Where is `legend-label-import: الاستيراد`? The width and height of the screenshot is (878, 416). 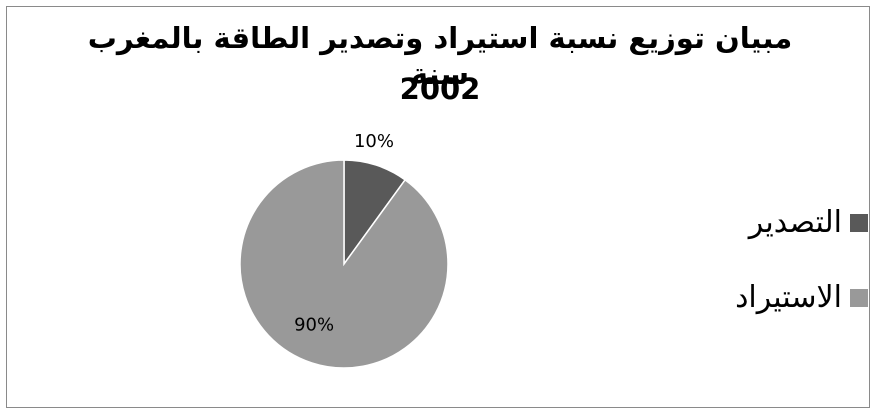
legend-label-import: الاستيراد is located at coordinates (788, 297).